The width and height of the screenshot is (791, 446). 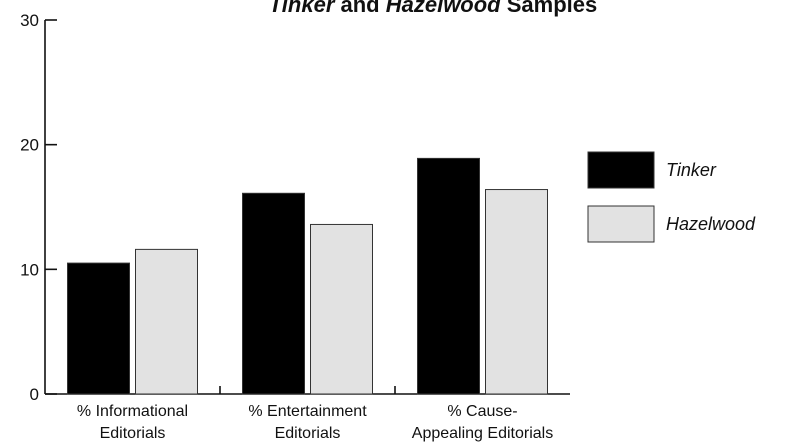 I want to click on x-category-label: % Cause-, so click(x=482, y=411).